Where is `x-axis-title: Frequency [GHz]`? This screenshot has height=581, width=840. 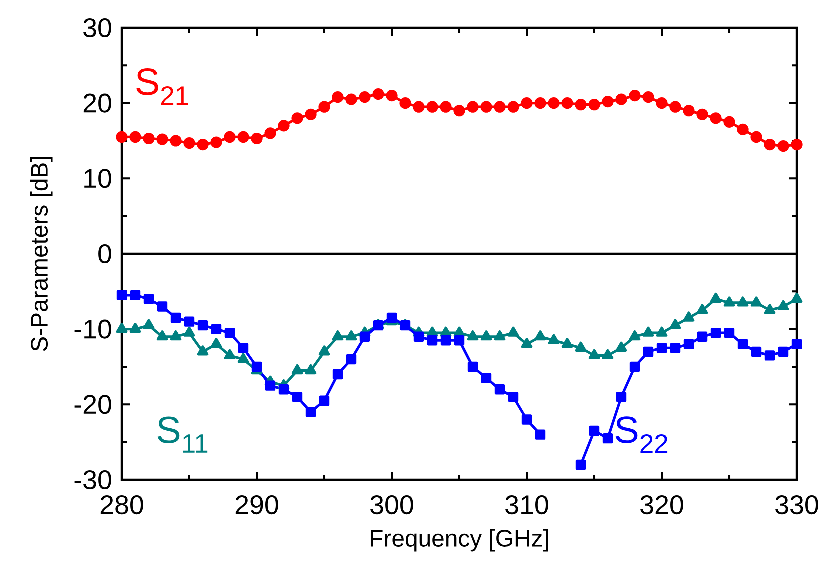 x-axis-title: Frequency [GHz] is located at coordinates (459, 540).